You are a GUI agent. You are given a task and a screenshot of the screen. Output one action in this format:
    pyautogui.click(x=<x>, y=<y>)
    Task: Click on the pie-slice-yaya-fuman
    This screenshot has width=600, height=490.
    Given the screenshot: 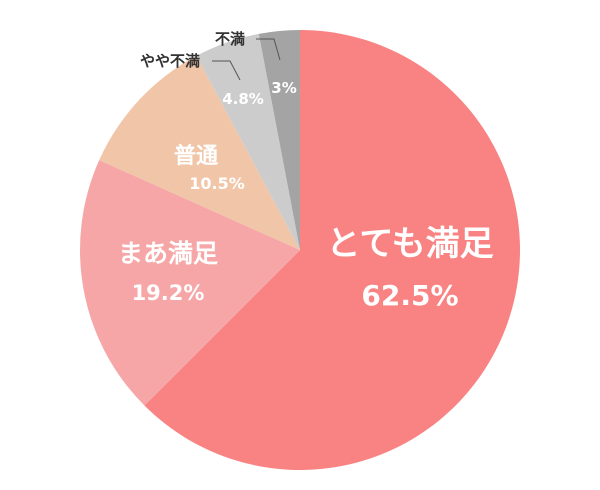 What is the action you would take?
    pyautogui.click(x=248, y=142)
    